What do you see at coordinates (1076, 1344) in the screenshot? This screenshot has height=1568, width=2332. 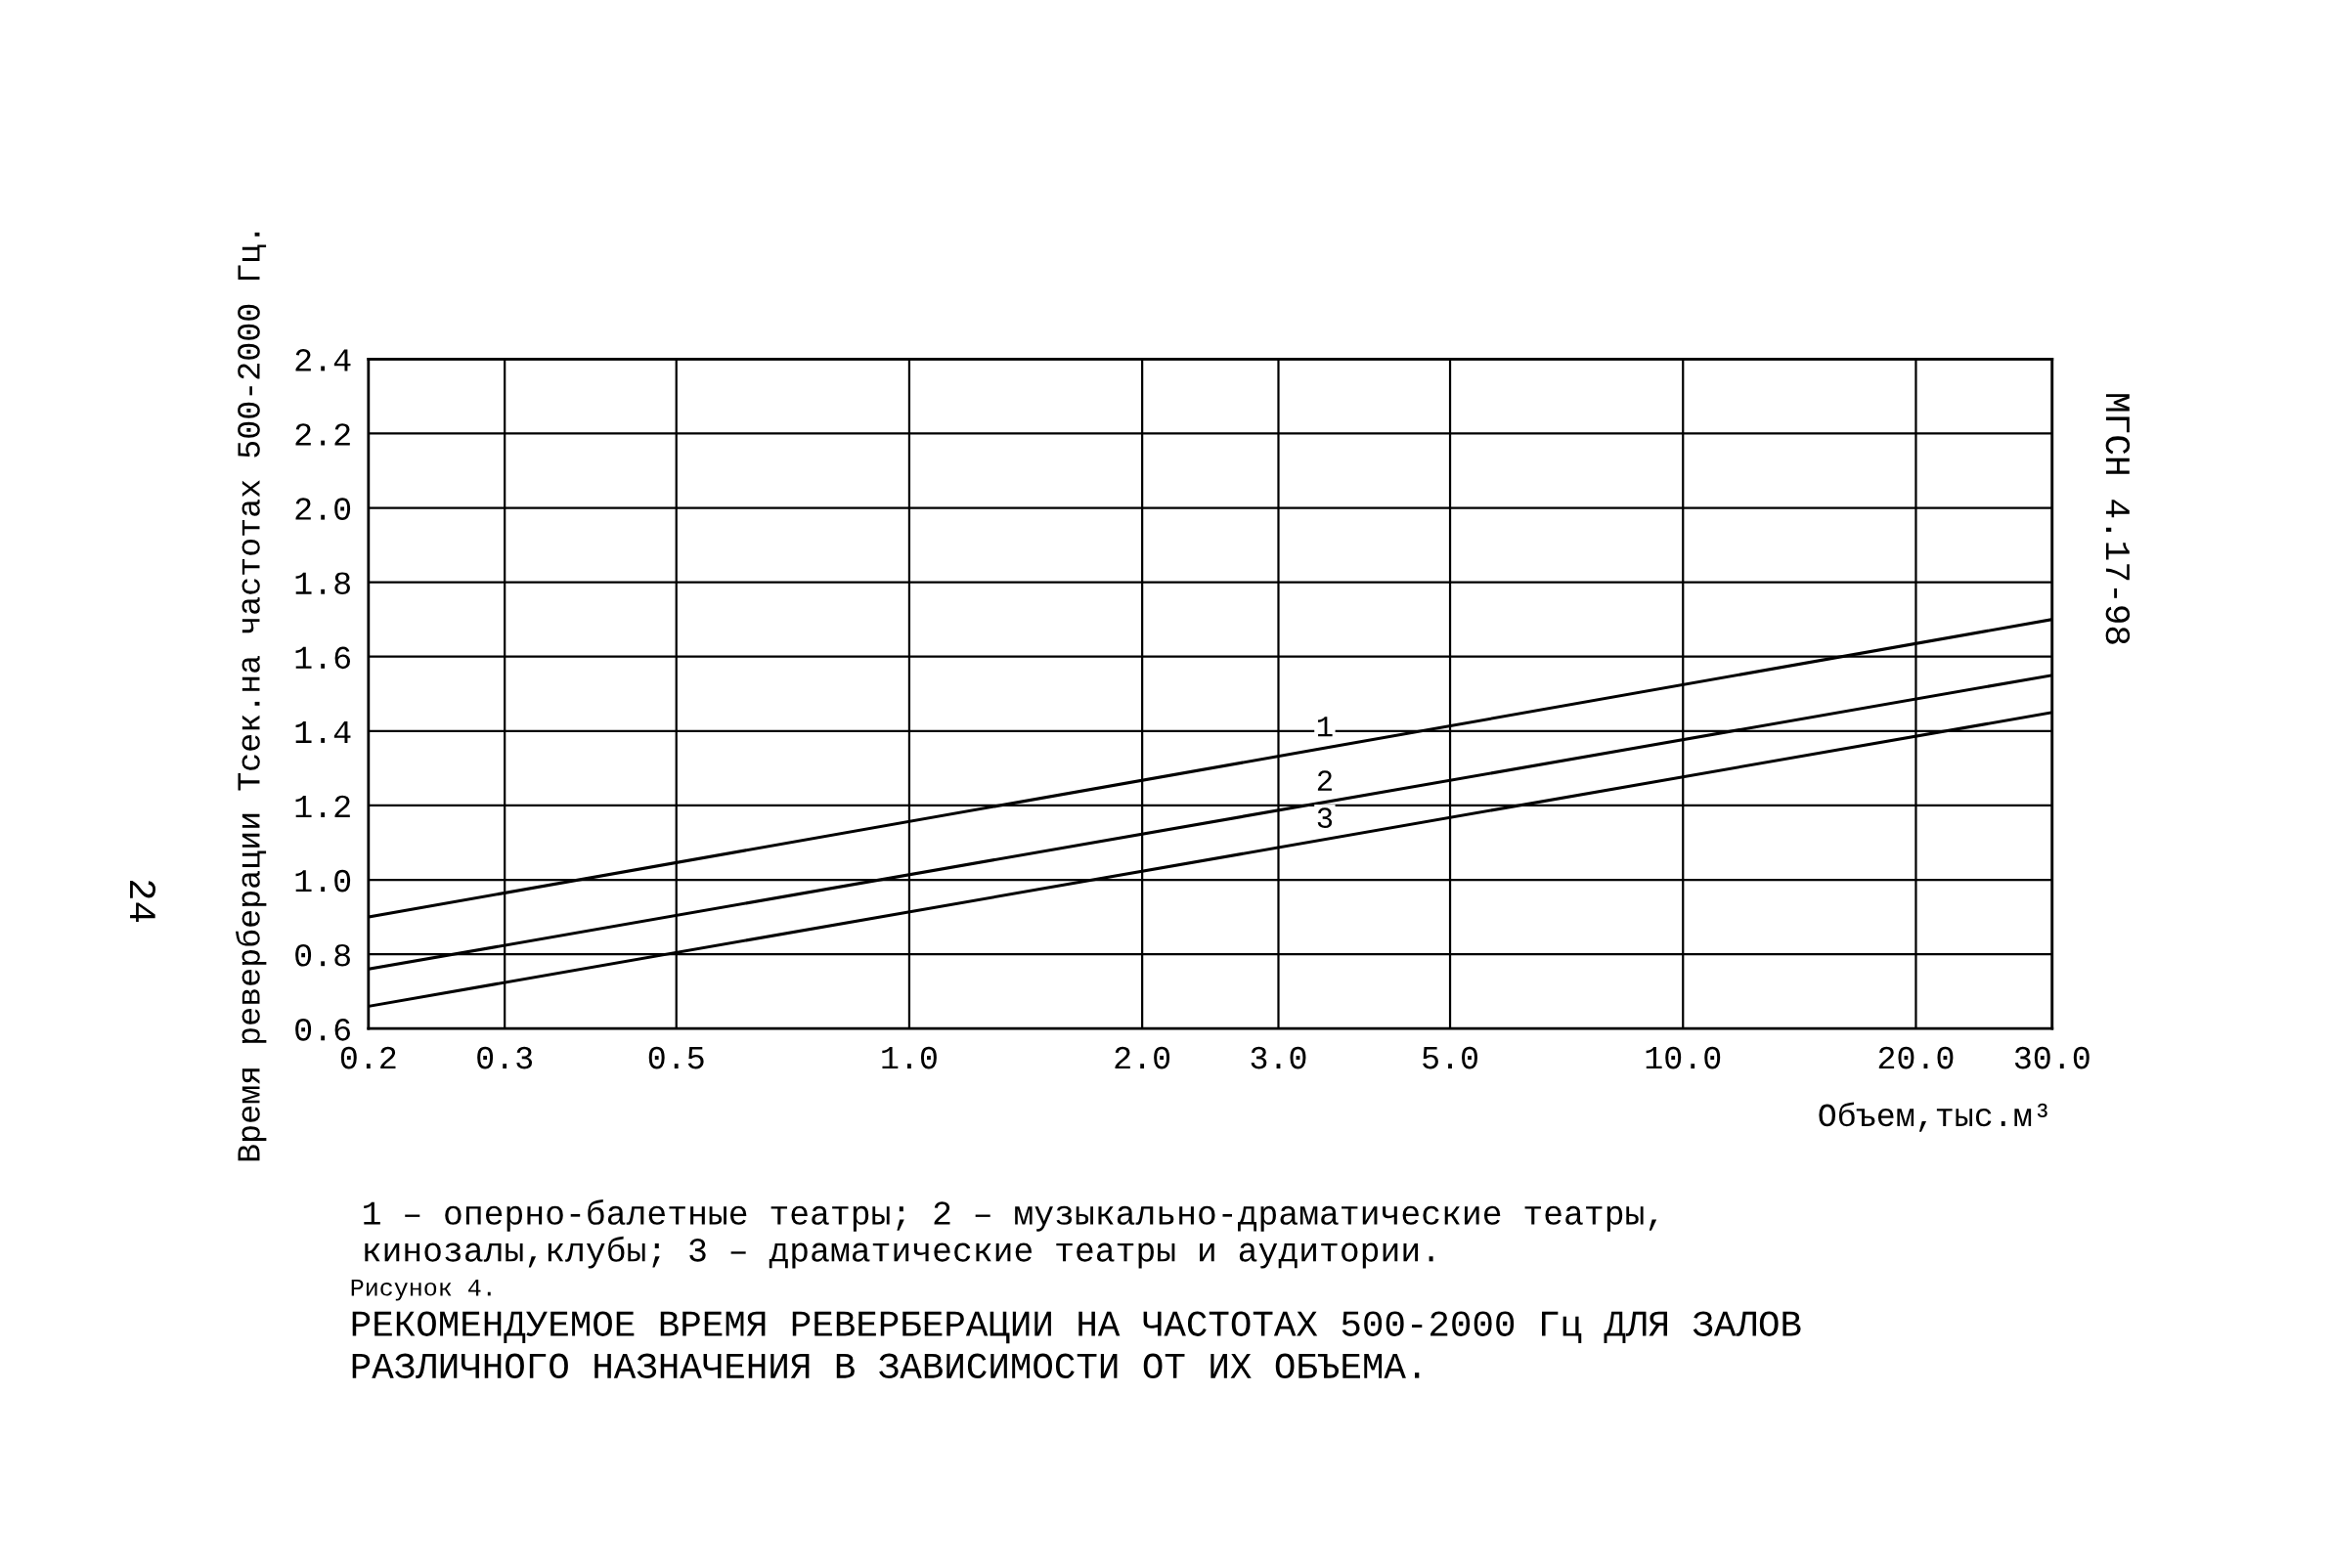 I see `text: РЕКОМЕНДУЕМОЕ ВРЕМЯ РЕВЕРБЕРАЦИИ НА ЧАСТОТАХ 500-2000 Гц ДЛЯ ЗАЛОВ РАЗЛИЧНОГО НАЗНАЧЕНИЯ В ЗАВИСИМОСТИ ОТ ИХ ОБЪЕМА.` at bounding box center [1076, 1344].